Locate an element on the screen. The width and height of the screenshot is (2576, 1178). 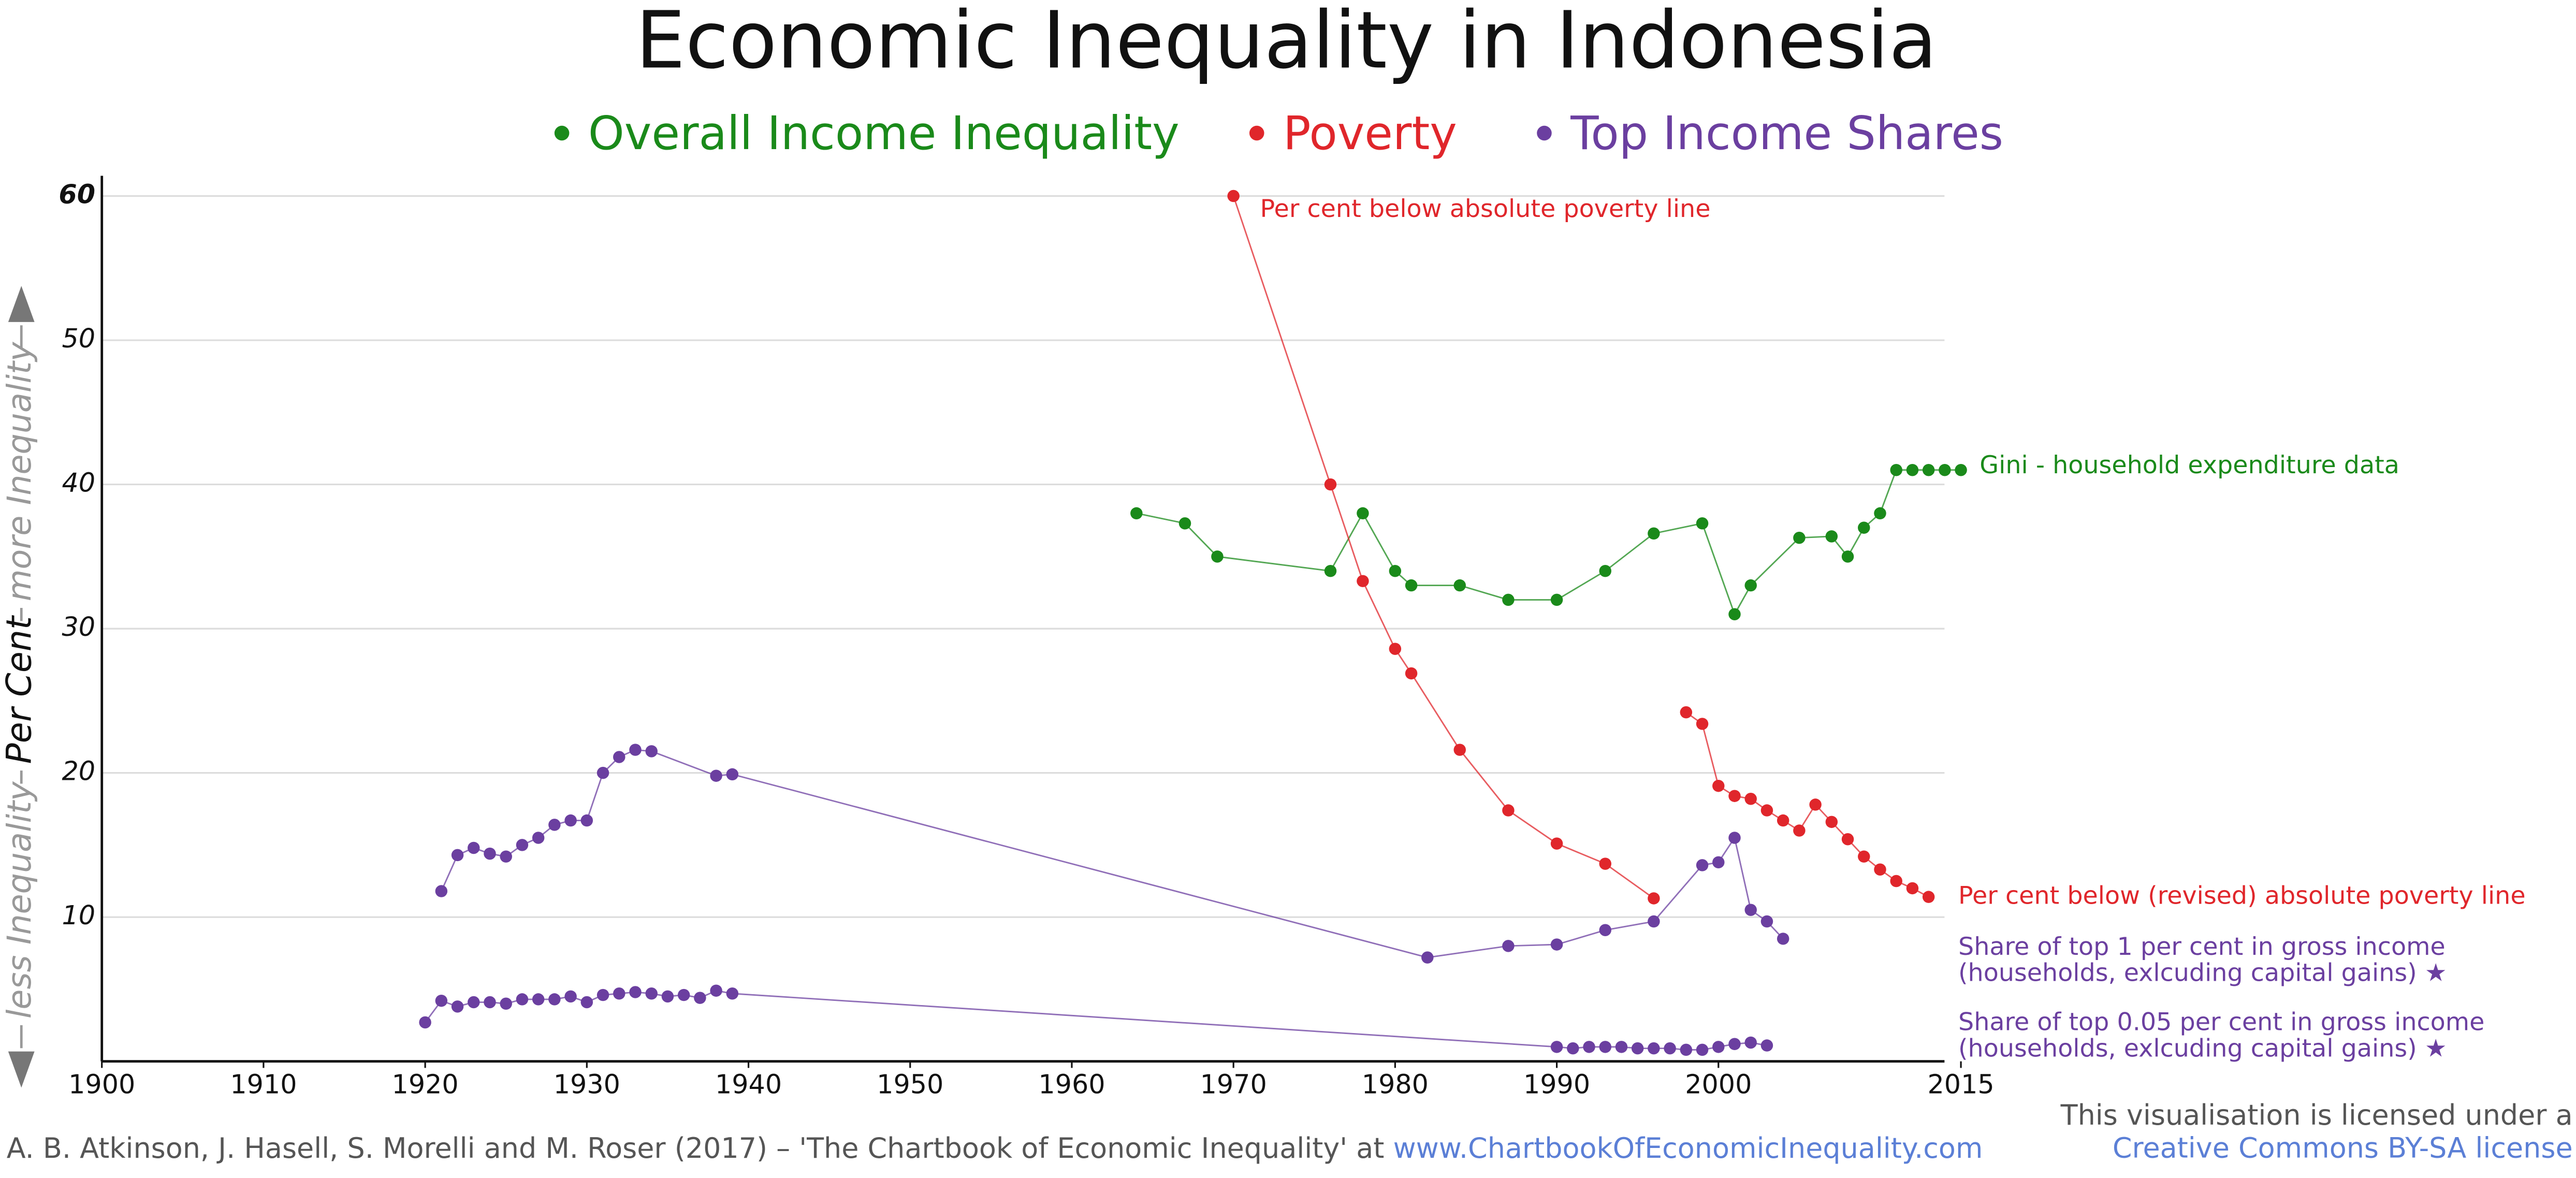
y-label-main: Per Cent is located at coordinates (20, 689).